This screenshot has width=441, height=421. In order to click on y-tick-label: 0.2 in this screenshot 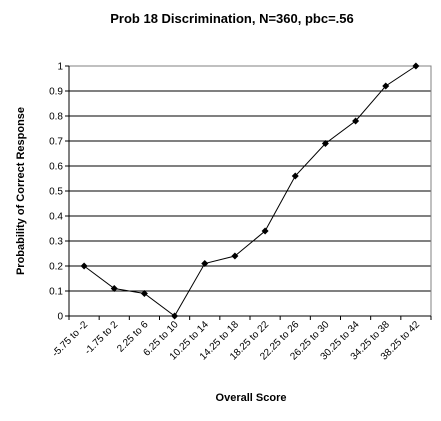, I will do `click(56, 267)`.